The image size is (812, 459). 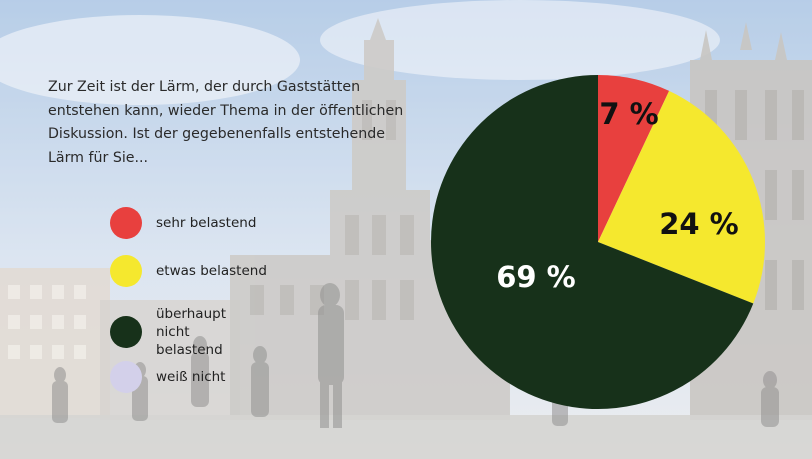 I want to click on legend-label: überhaupt nicht belastend, so click(x=191, y=332).